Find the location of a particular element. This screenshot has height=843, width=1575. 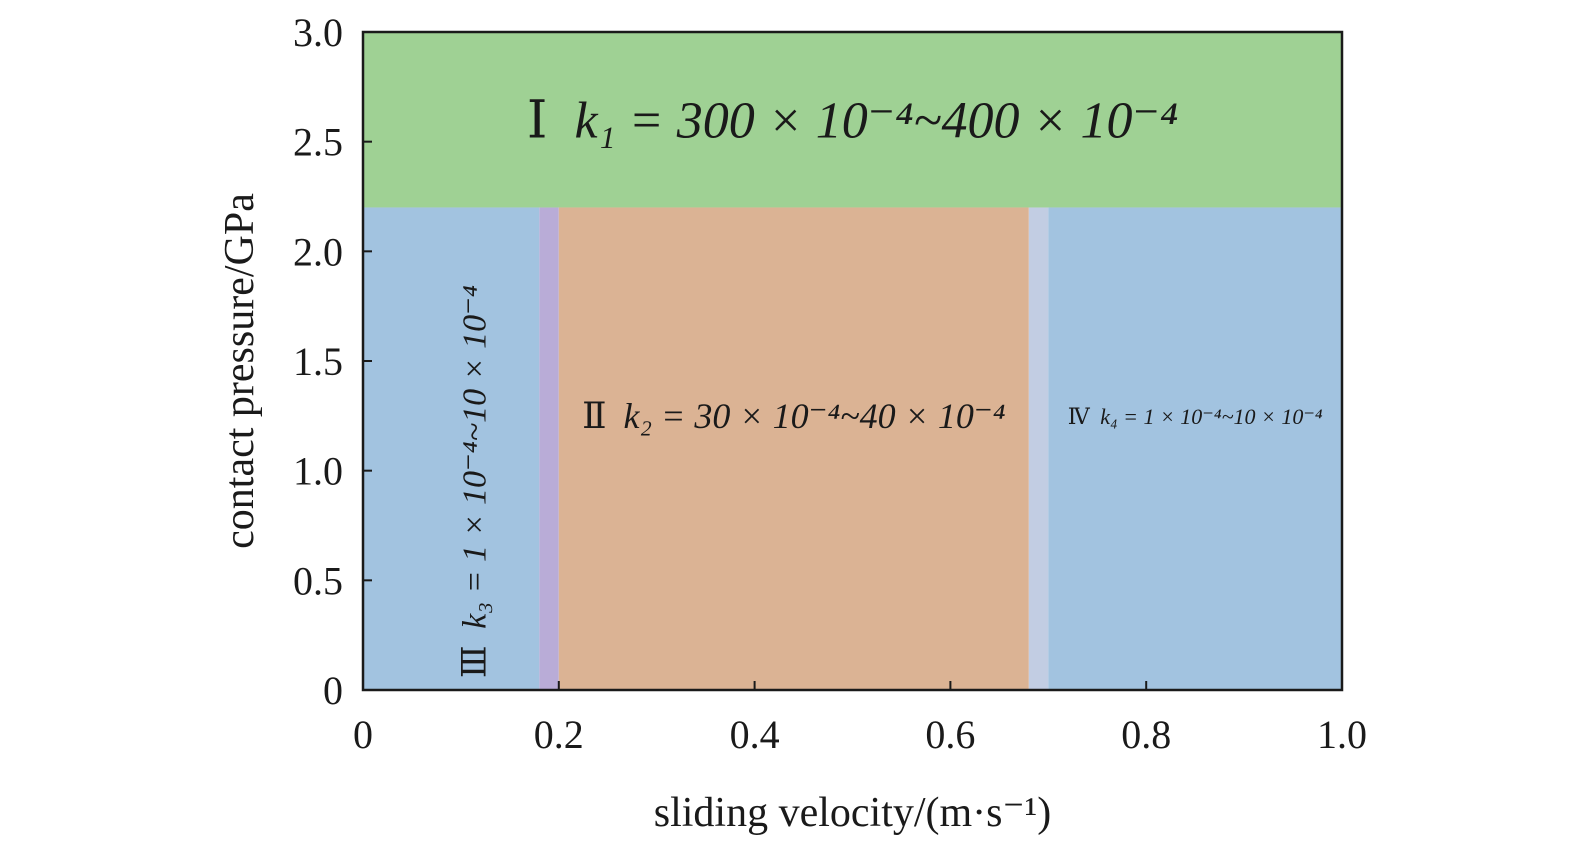

region-i-numeral: Ⅰ is located at coordinates (537, 121).